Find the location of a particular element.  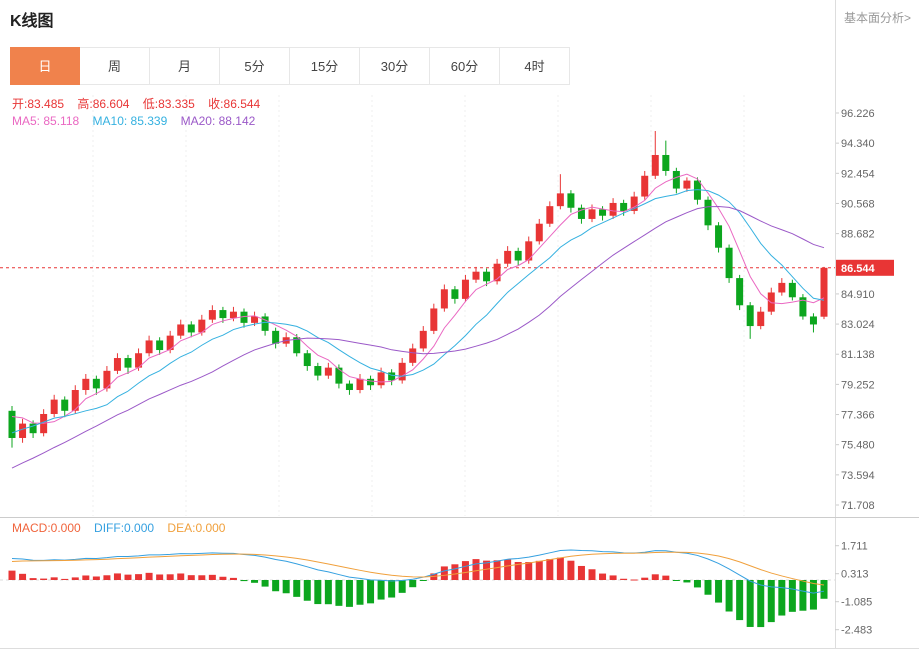

svg-text: -1.085 is located at coordinates (856, 603).